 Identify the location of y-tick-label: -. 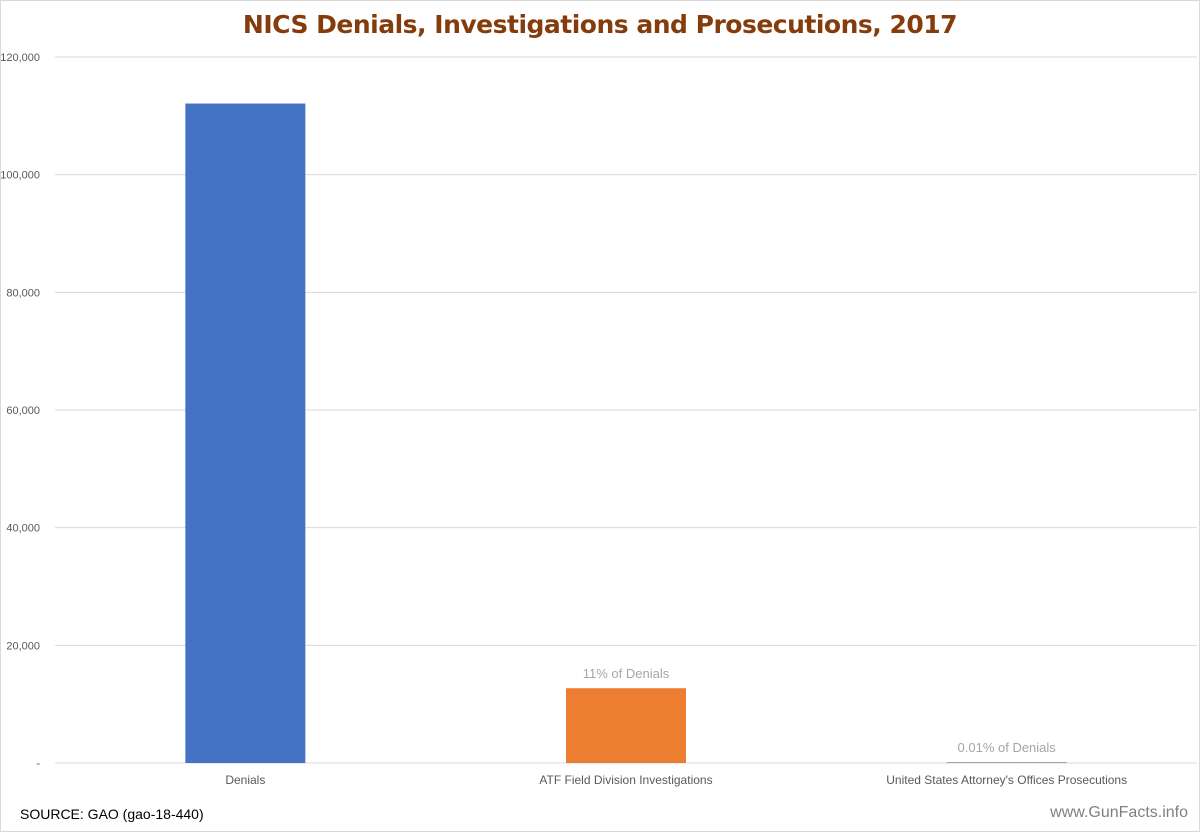
(38, 764).